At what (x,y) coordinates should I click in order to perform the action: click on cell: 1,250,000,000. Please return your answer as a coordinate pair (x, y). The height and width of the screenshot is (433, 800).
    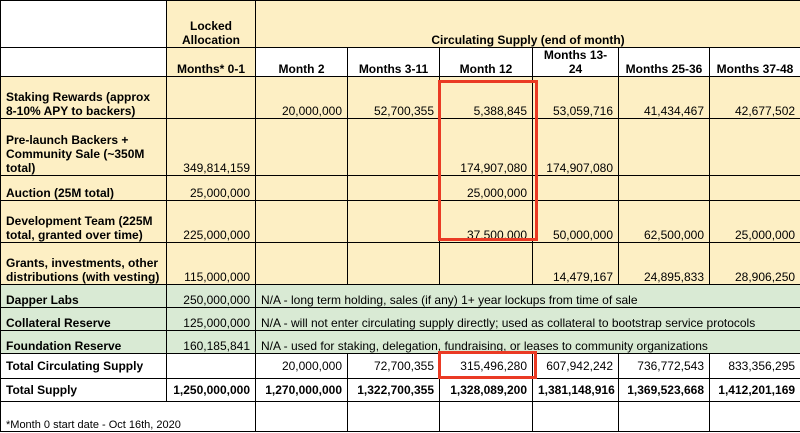
    Looking at the image, I should click on (211, 390).